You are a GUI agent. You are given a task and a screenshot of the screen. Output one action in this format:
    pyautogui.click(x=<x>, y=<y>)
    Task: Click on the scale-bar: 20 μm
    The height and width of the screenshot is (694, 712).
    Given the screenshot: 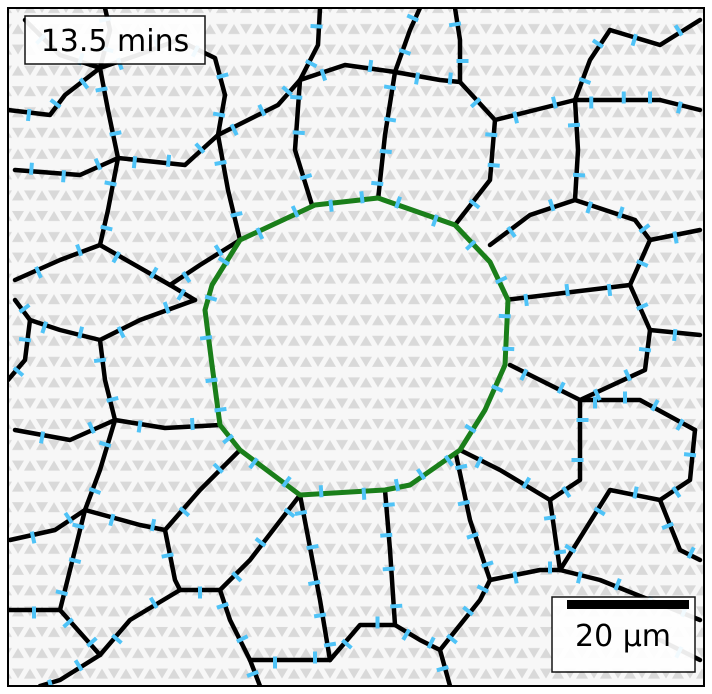 What is the action you would take?
    pyautogui.click(x=623, y=634)
    